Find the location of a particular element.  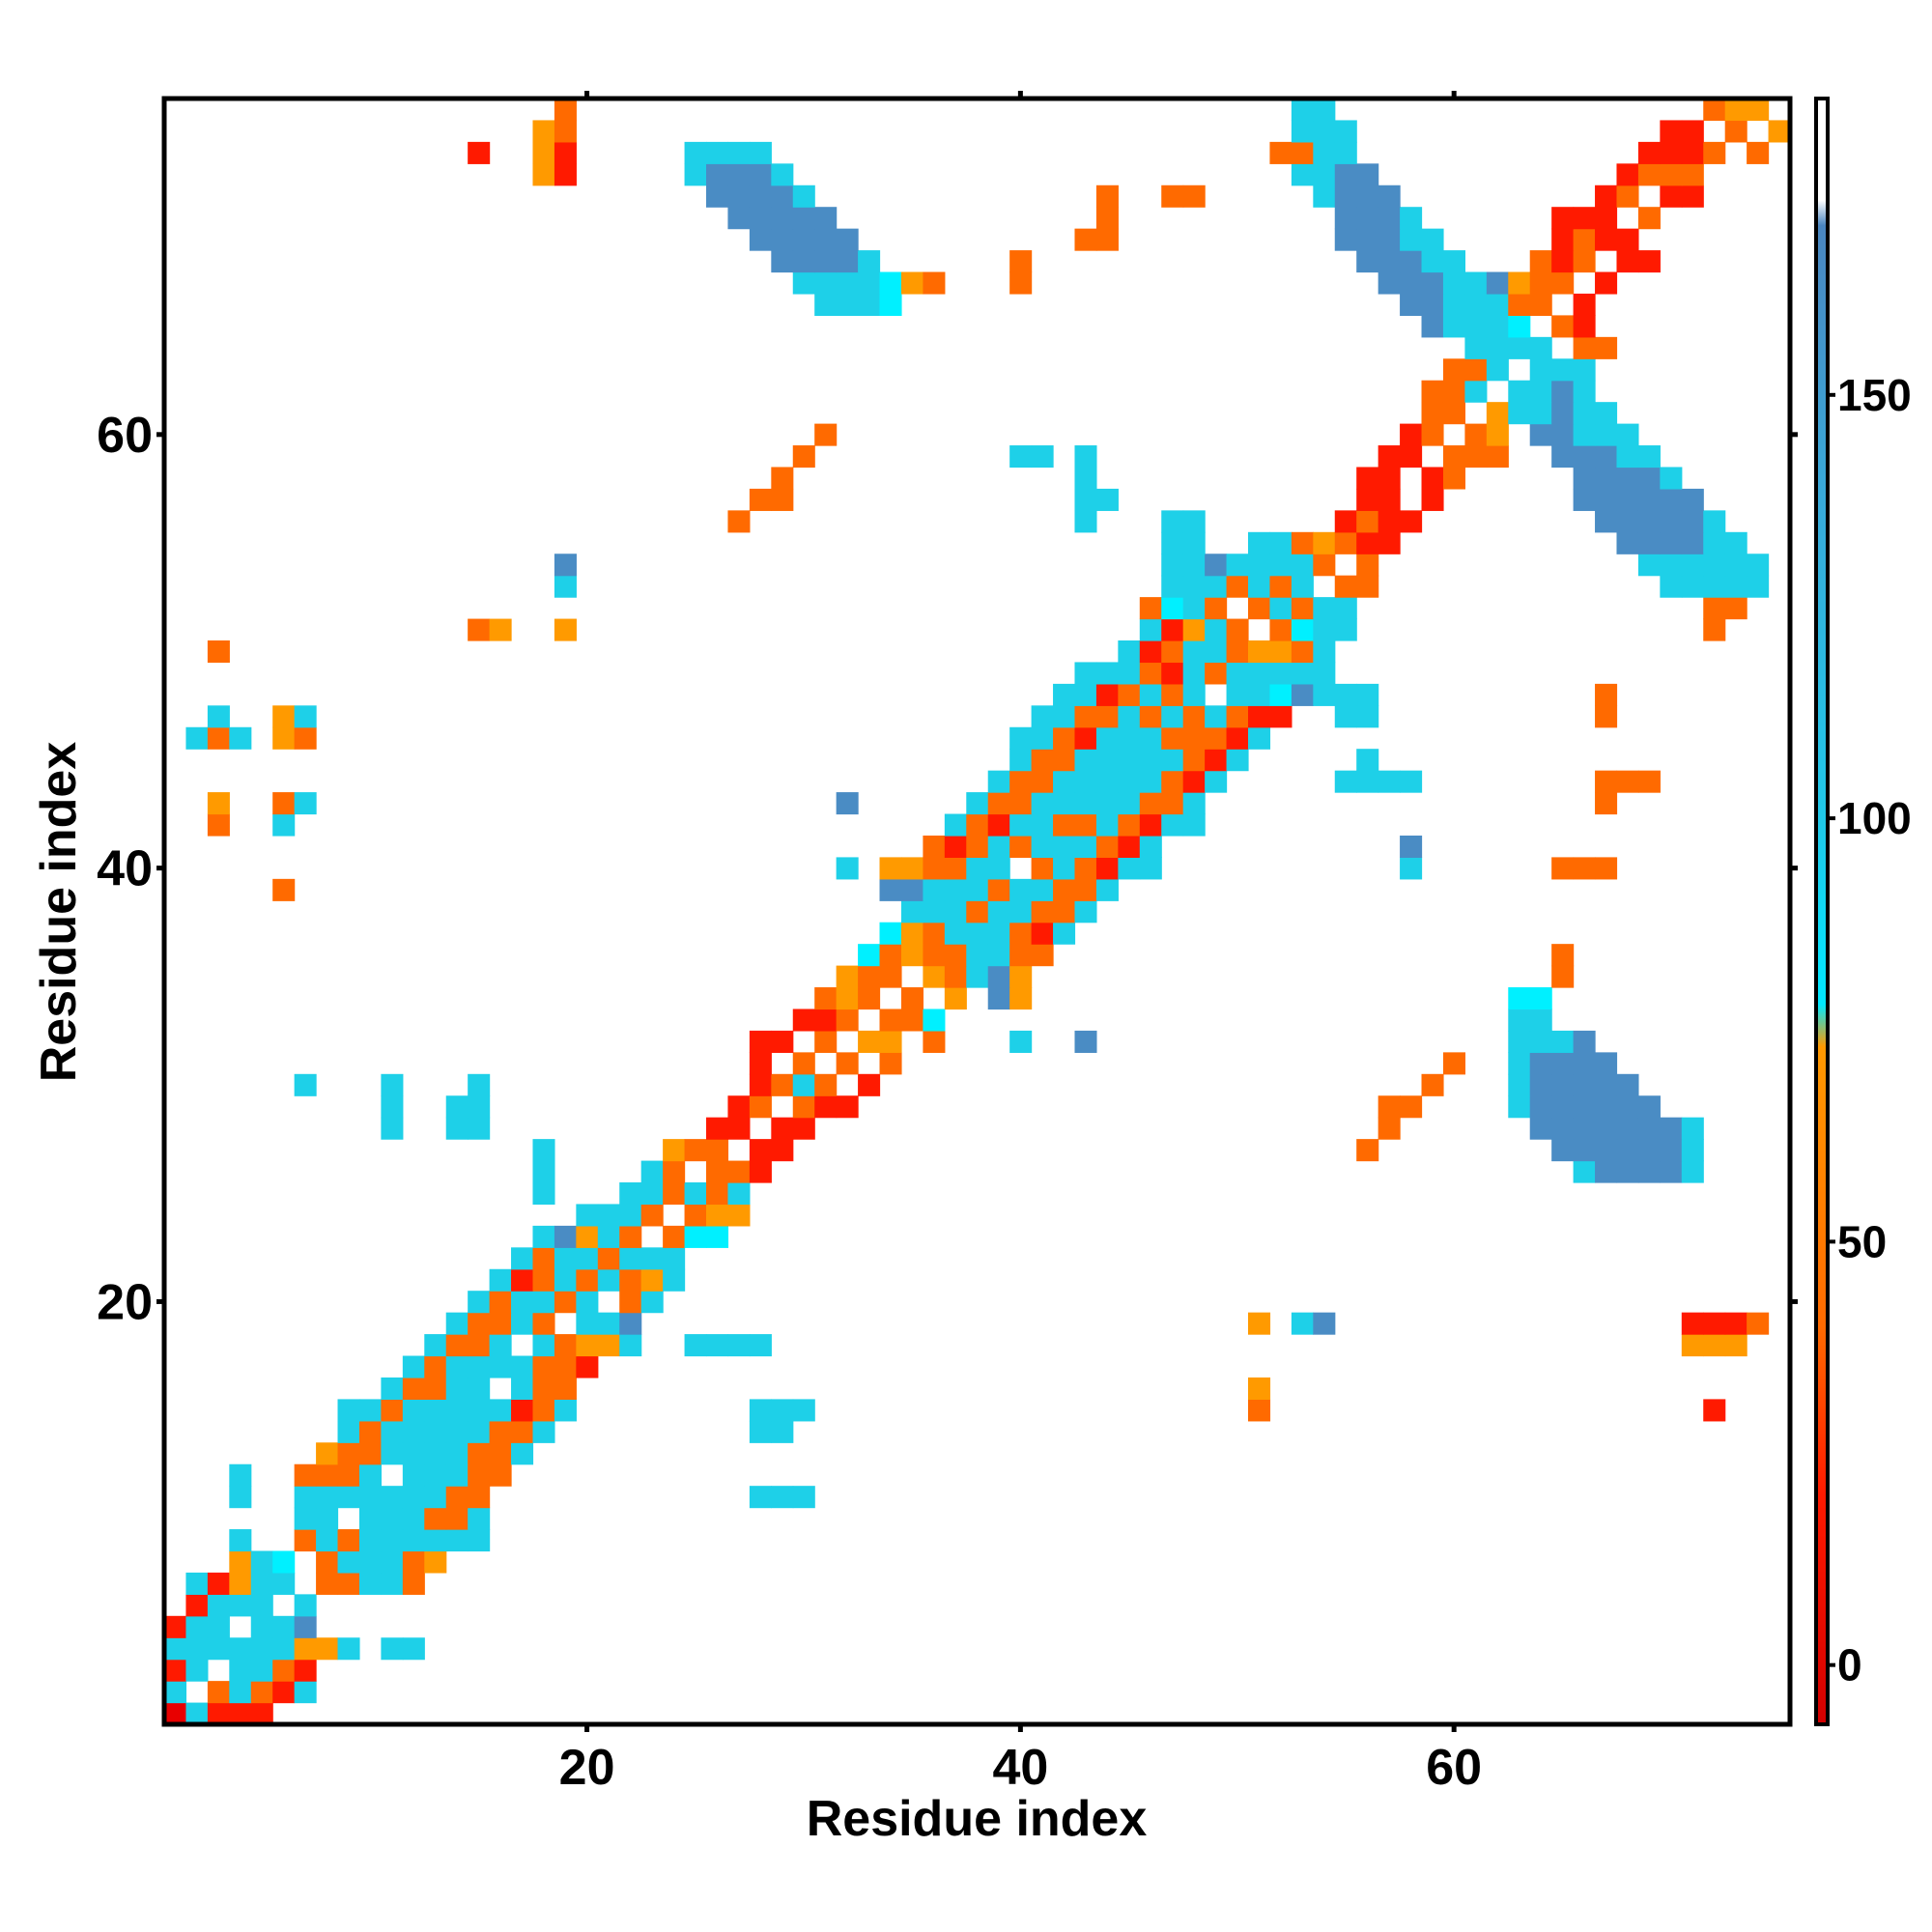

colorbar-tick-label: 100 is located at coordinates (1874, 818).